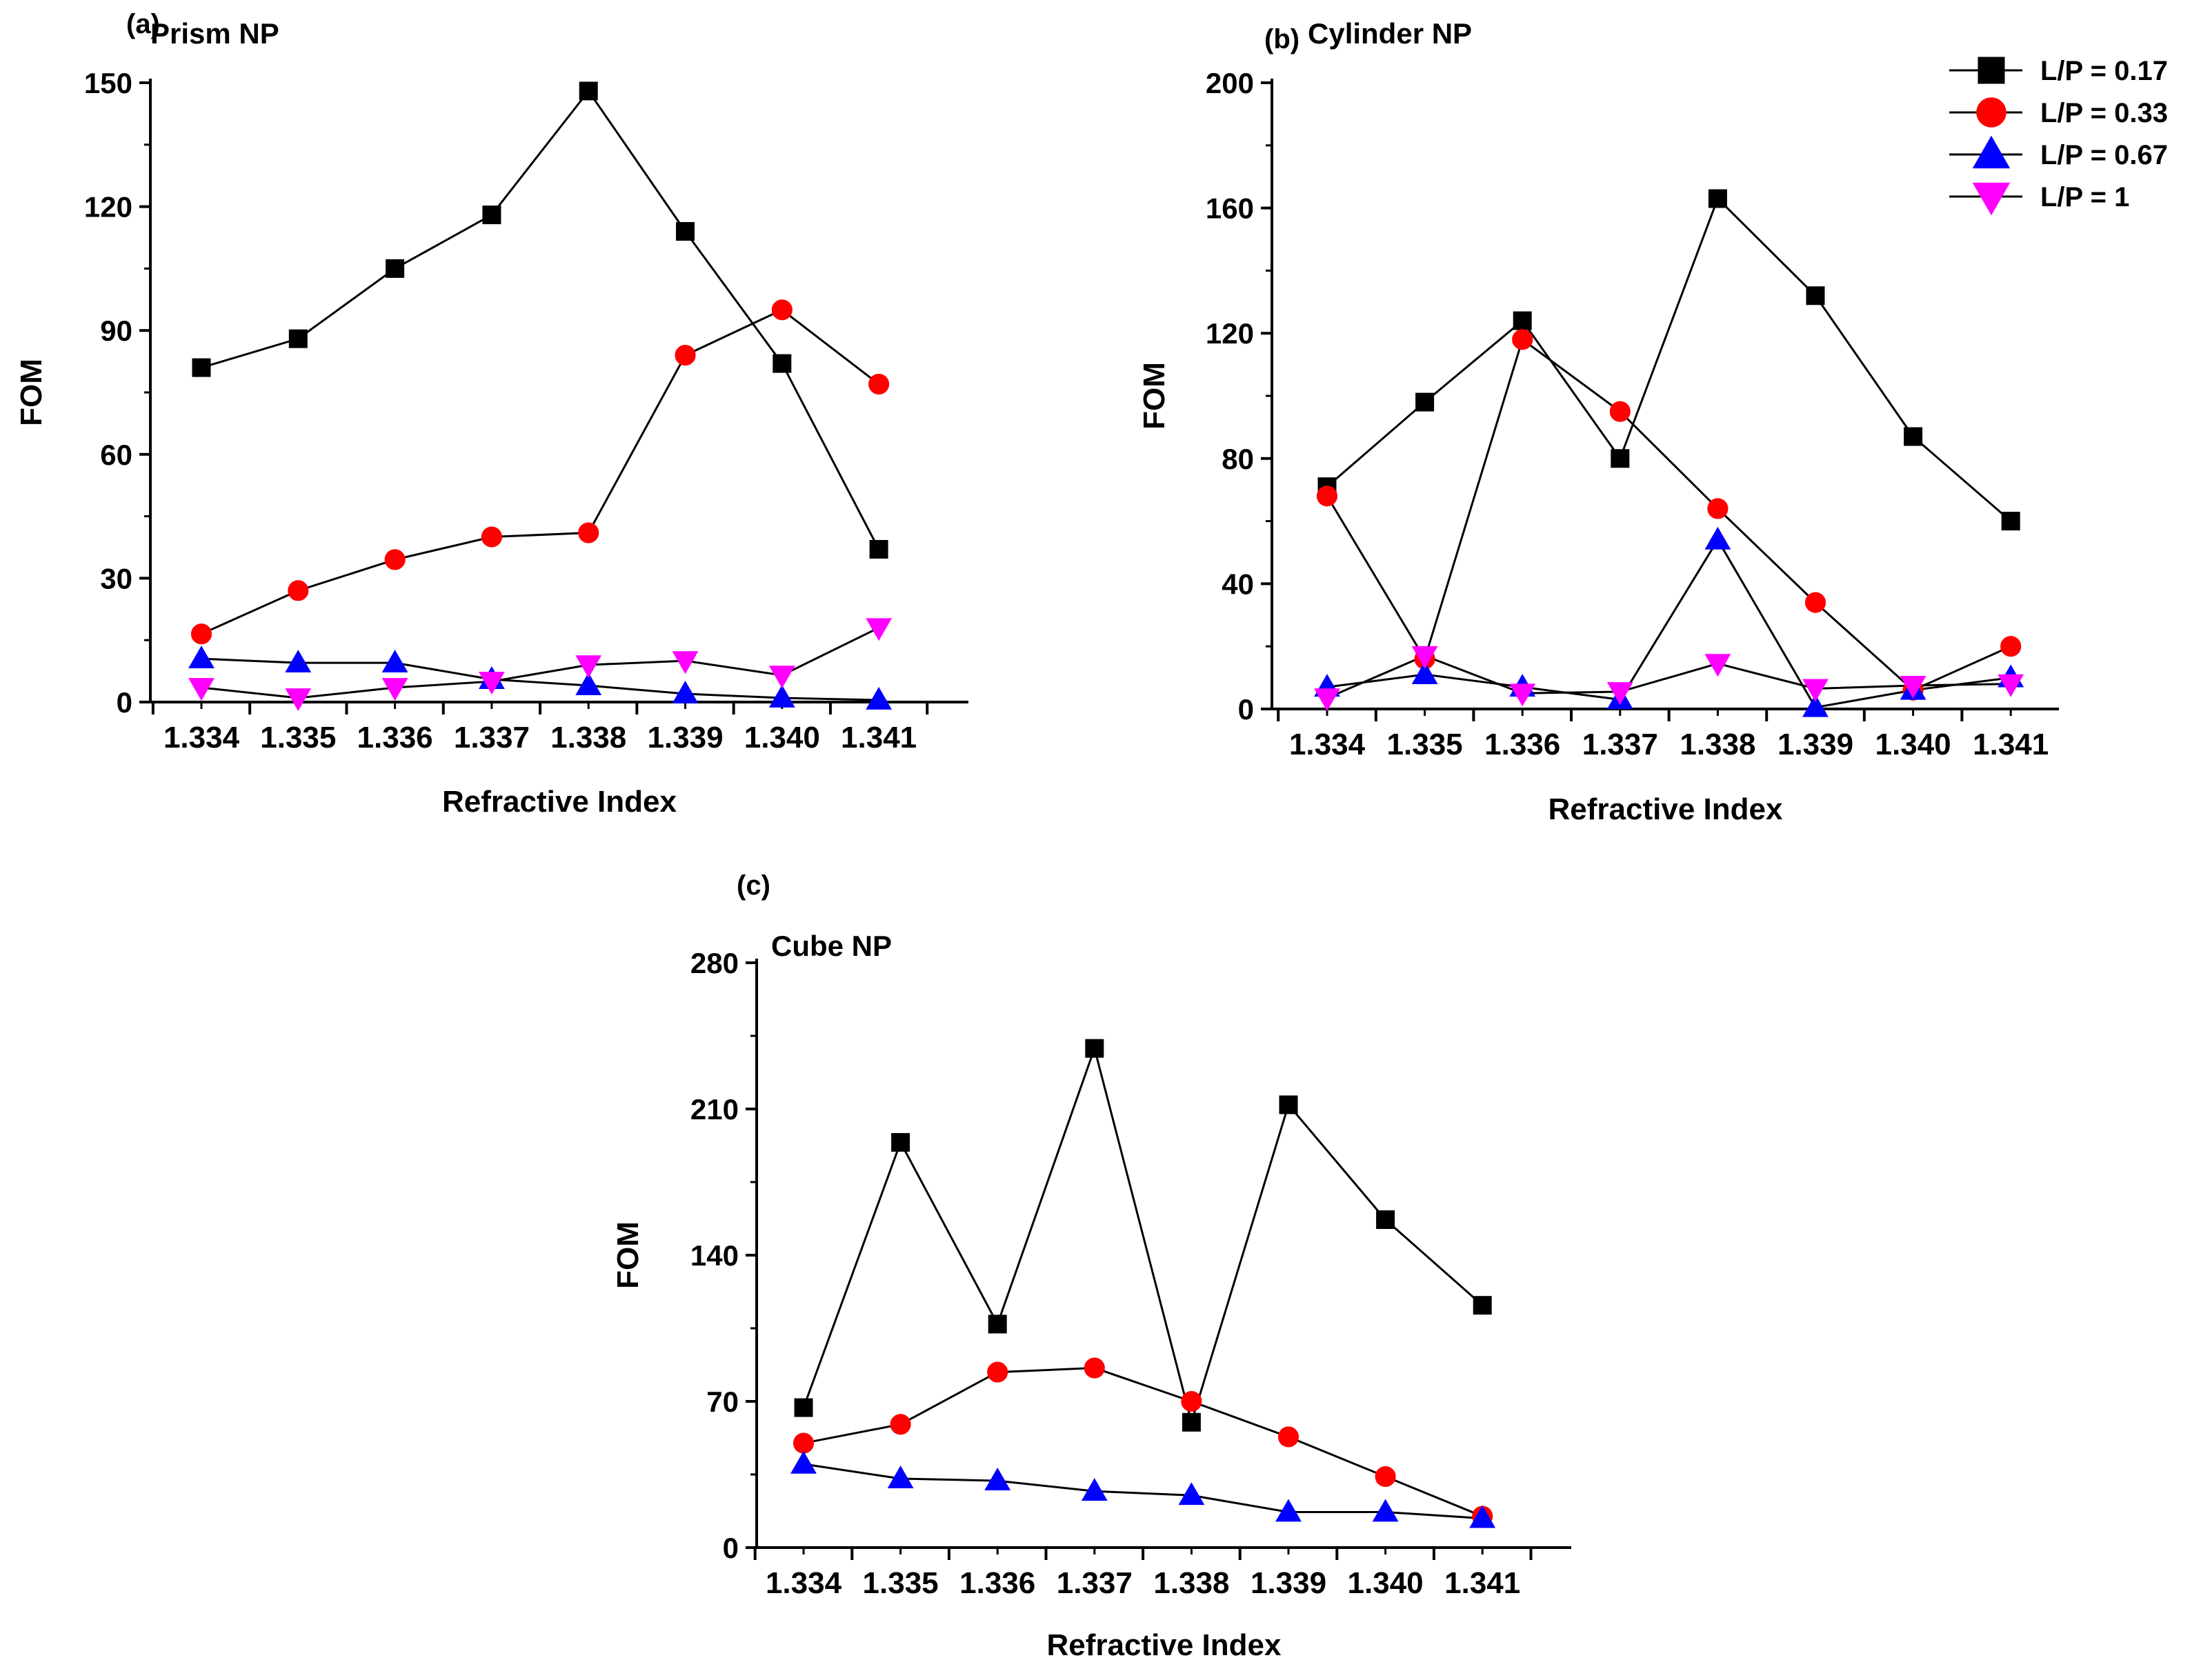 The image size is (2201, 1680). I want to click on y-tick-label: 160, so click(1230, 208).